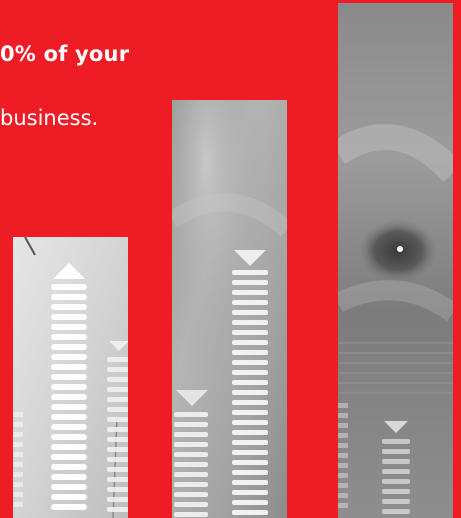  I want to click on down-arrow-marker-icon, so click(250, 258).